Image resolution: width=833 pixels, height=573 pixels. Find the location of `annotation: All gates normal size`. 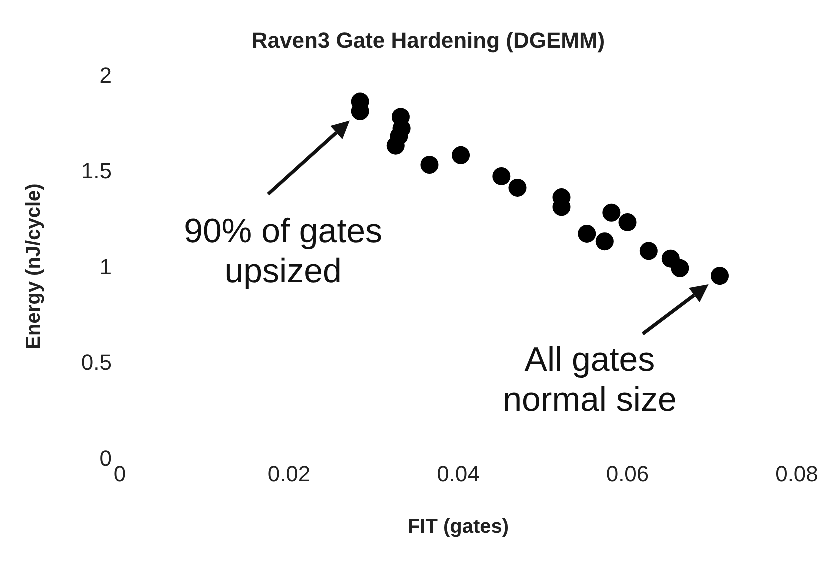

annotation: All gates normal size is located at coordinates (590, 380).